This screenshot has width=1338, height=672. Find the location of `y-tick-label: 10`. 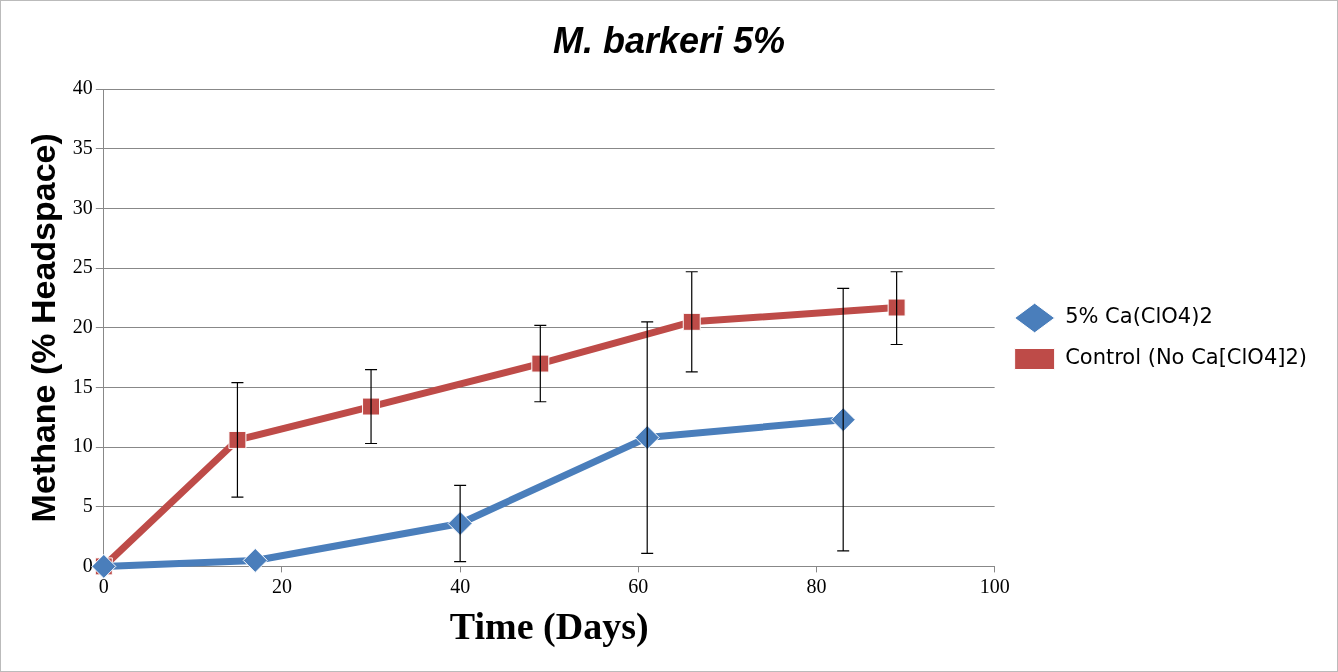

y-tick-label: 10 is located at coordinates (82, 445).